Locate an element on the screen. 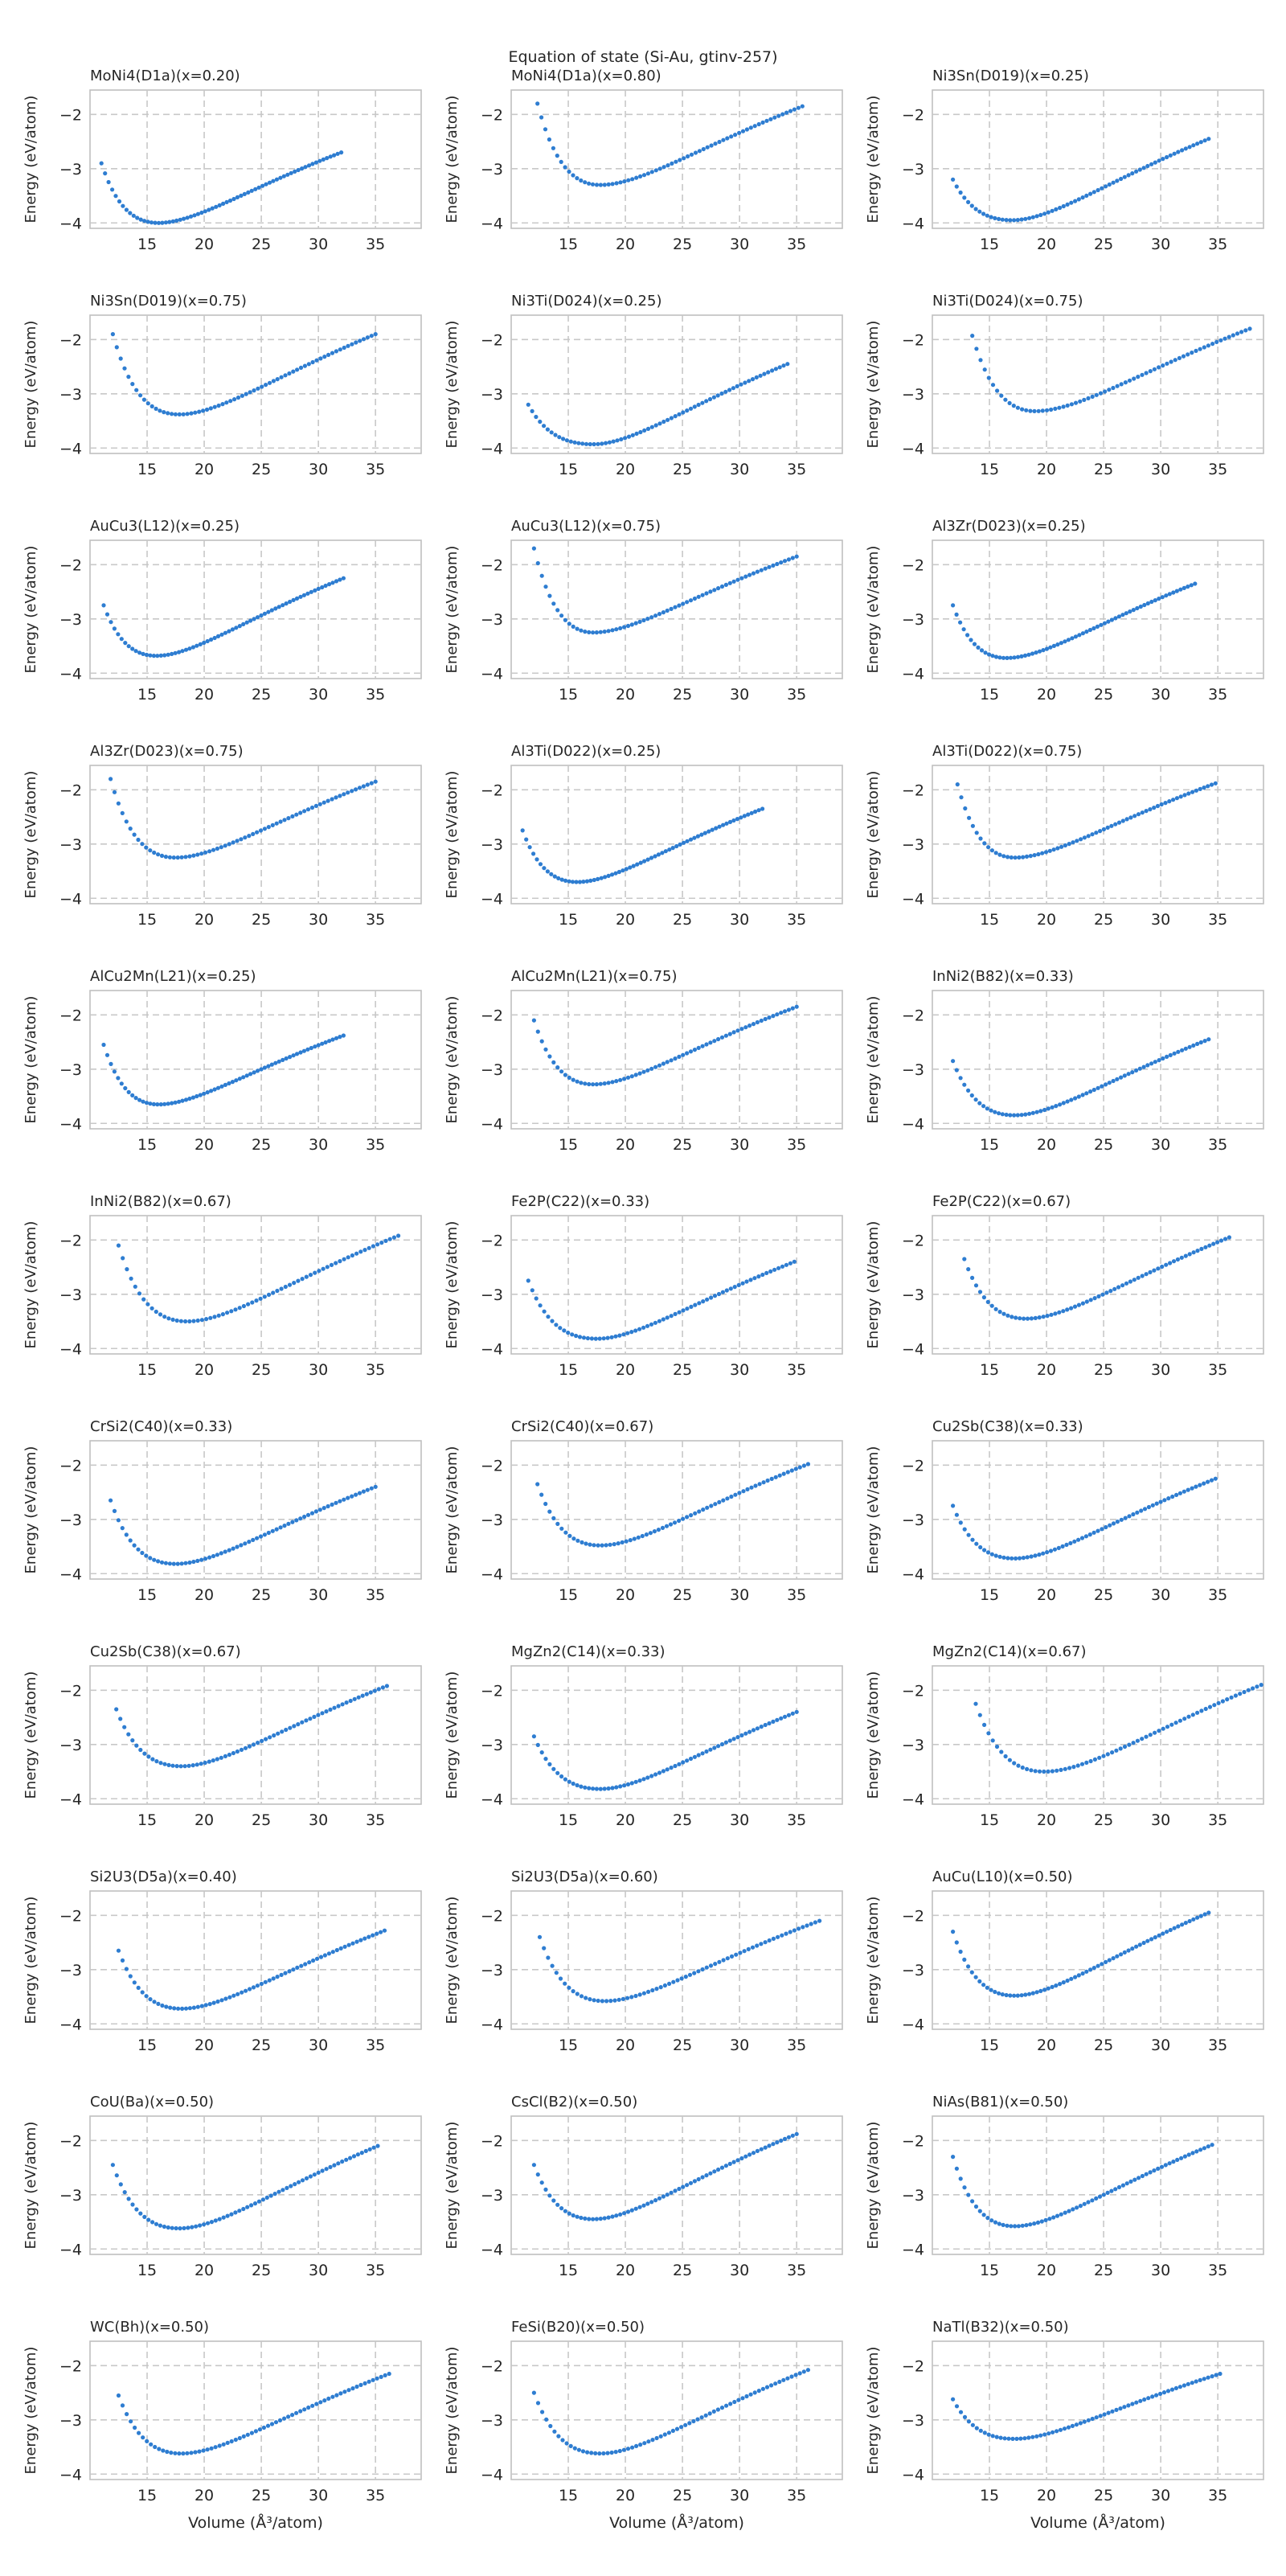 This screenshot has height=2576, width=1286. y-tick-label: −2 is located at coordinates (913, 2366).